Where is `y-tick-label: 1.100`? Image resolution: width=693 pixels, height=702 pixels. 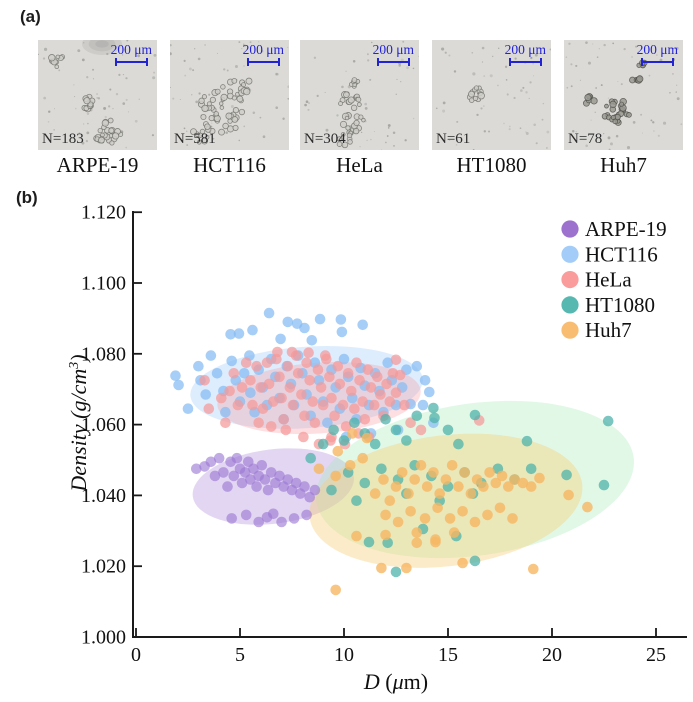
y-tick-label: 1.100 is located at coordinates (103, 284).